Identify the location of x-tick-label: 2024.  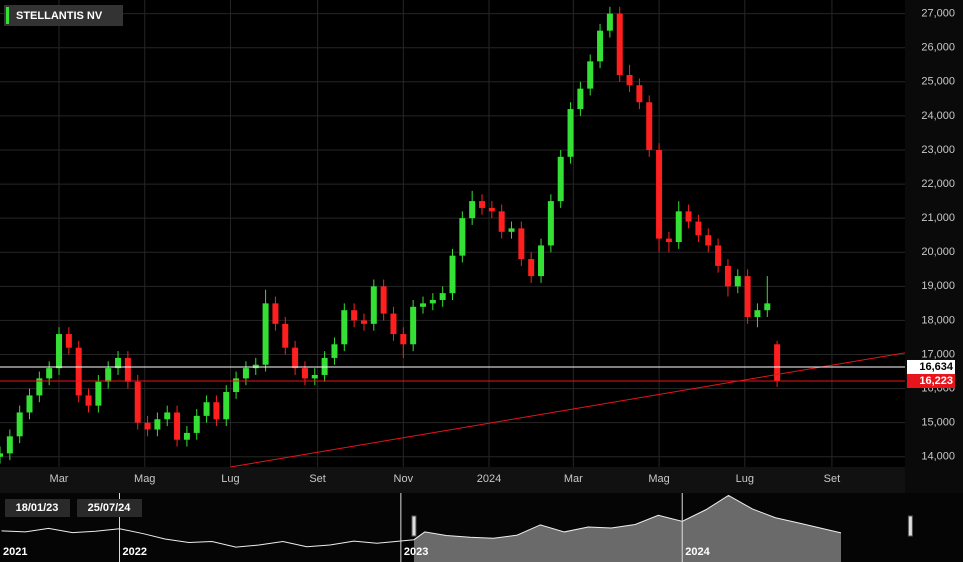
(489, 479).